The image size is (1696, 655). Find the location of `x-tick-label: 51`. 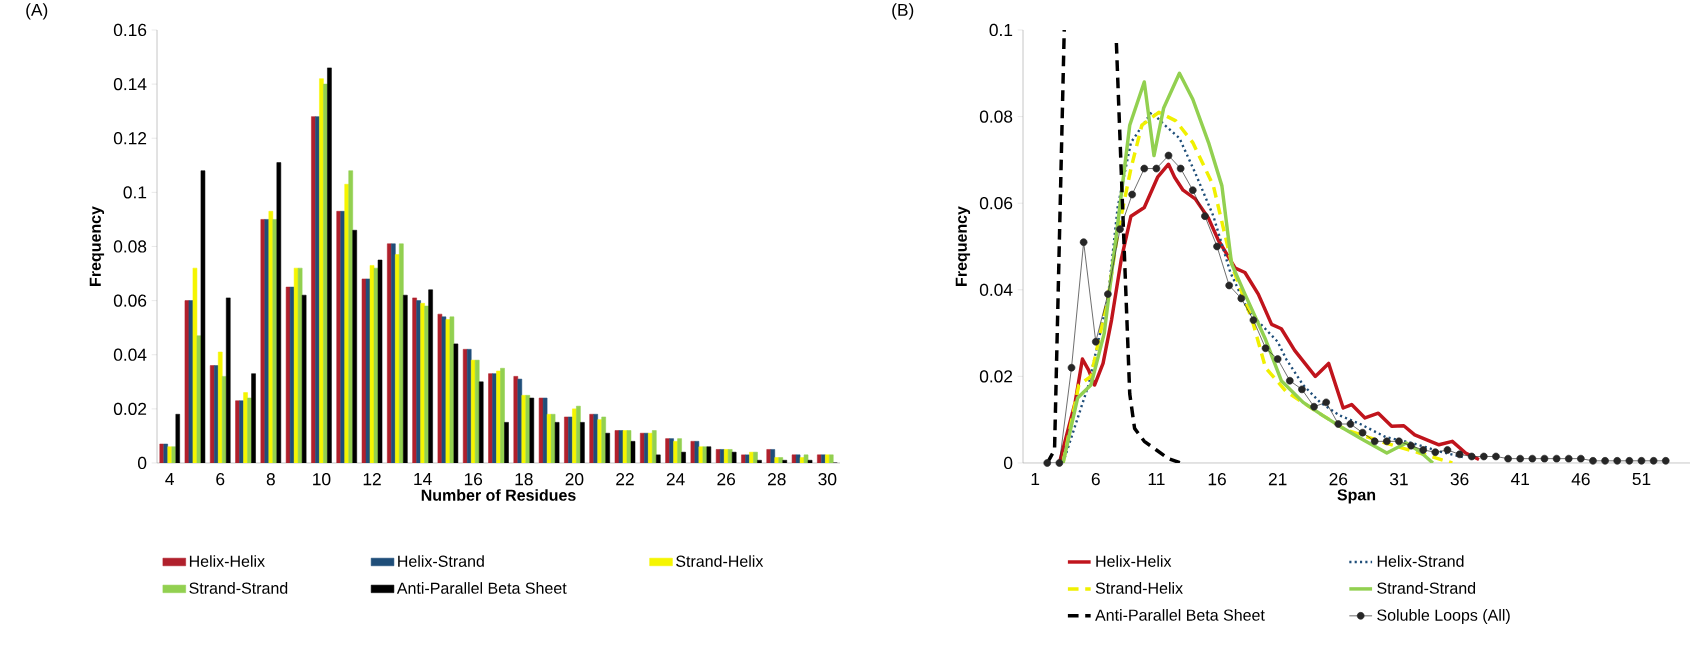

x-tick-label: 51 is located at coordinates (1641, 479).